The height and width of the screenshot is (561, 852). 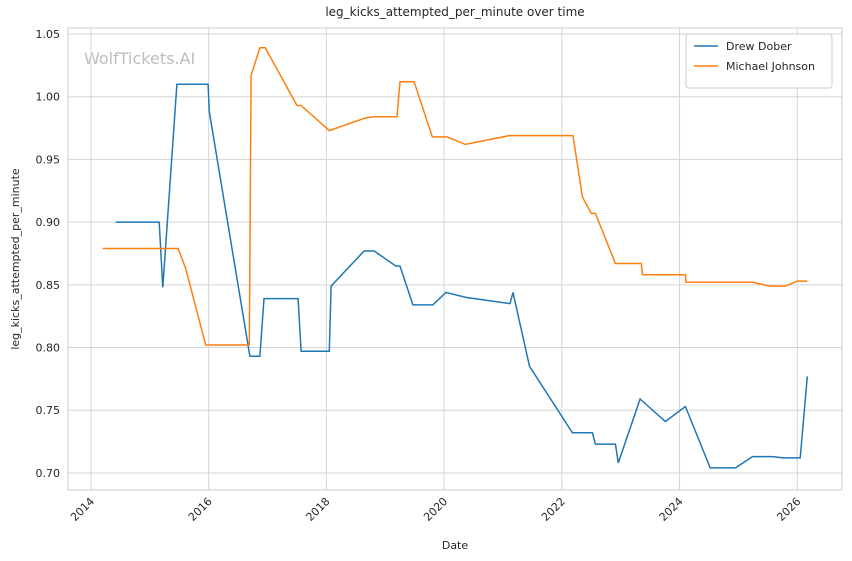 What do you see at coordinates (48, 473) in the screenshot?
I see `y-tick-label: 0.70` at bounding box center [48, 473].